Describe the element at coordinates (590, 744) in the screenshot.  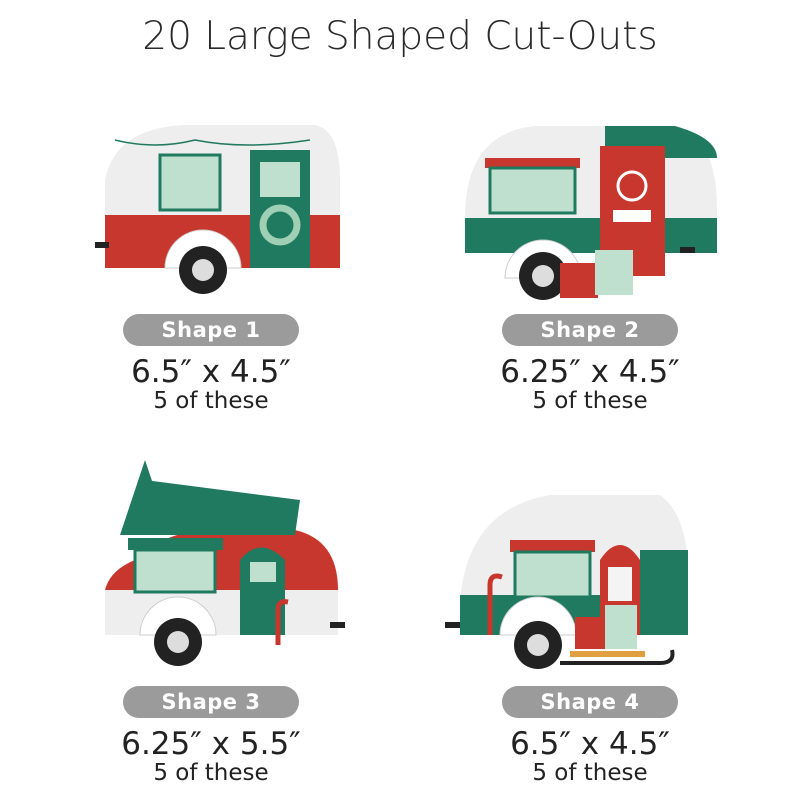
I see `shape-4-size: 6.5″ x 4.5″` at that location.